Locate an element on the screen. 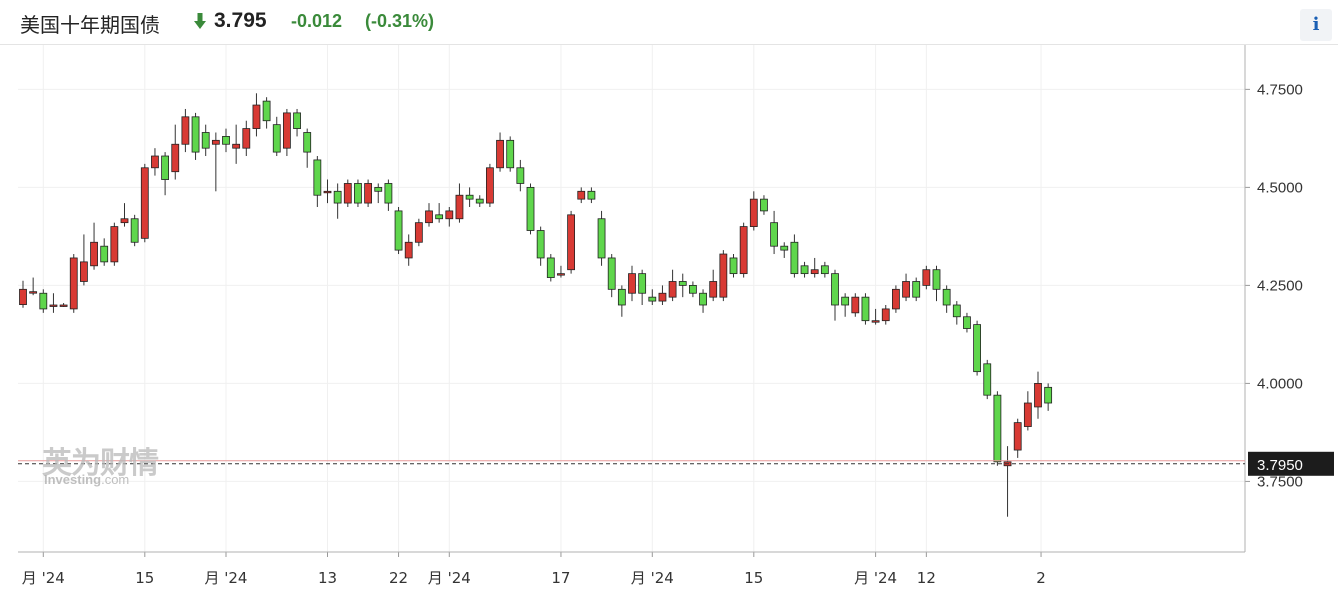 This screenshot has width=1338, height=606. watermark-logo-cn: 英为财情 is located at coordinates (100, 463).